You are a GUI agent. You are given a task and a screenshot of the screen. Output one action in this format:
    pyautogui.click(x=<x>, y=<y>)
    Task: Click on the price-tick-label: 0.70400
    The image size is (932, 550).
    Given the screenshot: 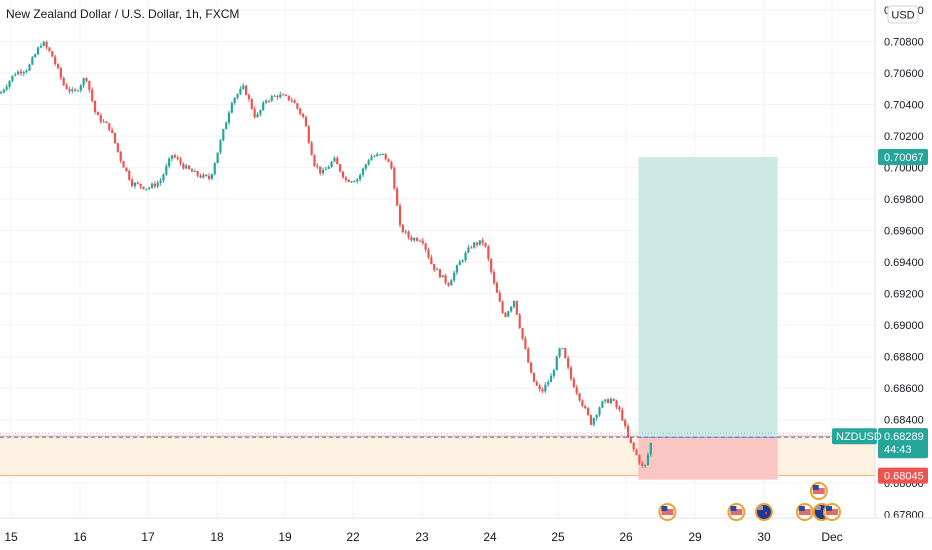 What is the action you would take?
    pyautogui.click(x=904, y=106)
    